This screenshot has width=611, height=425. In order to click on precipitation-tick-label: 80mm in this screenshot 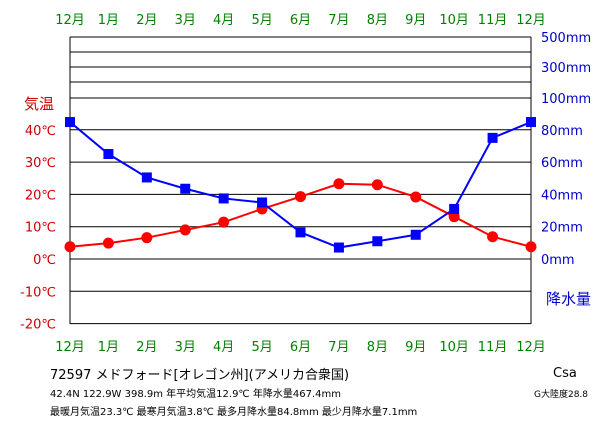, I will do `click(562, 131)`.